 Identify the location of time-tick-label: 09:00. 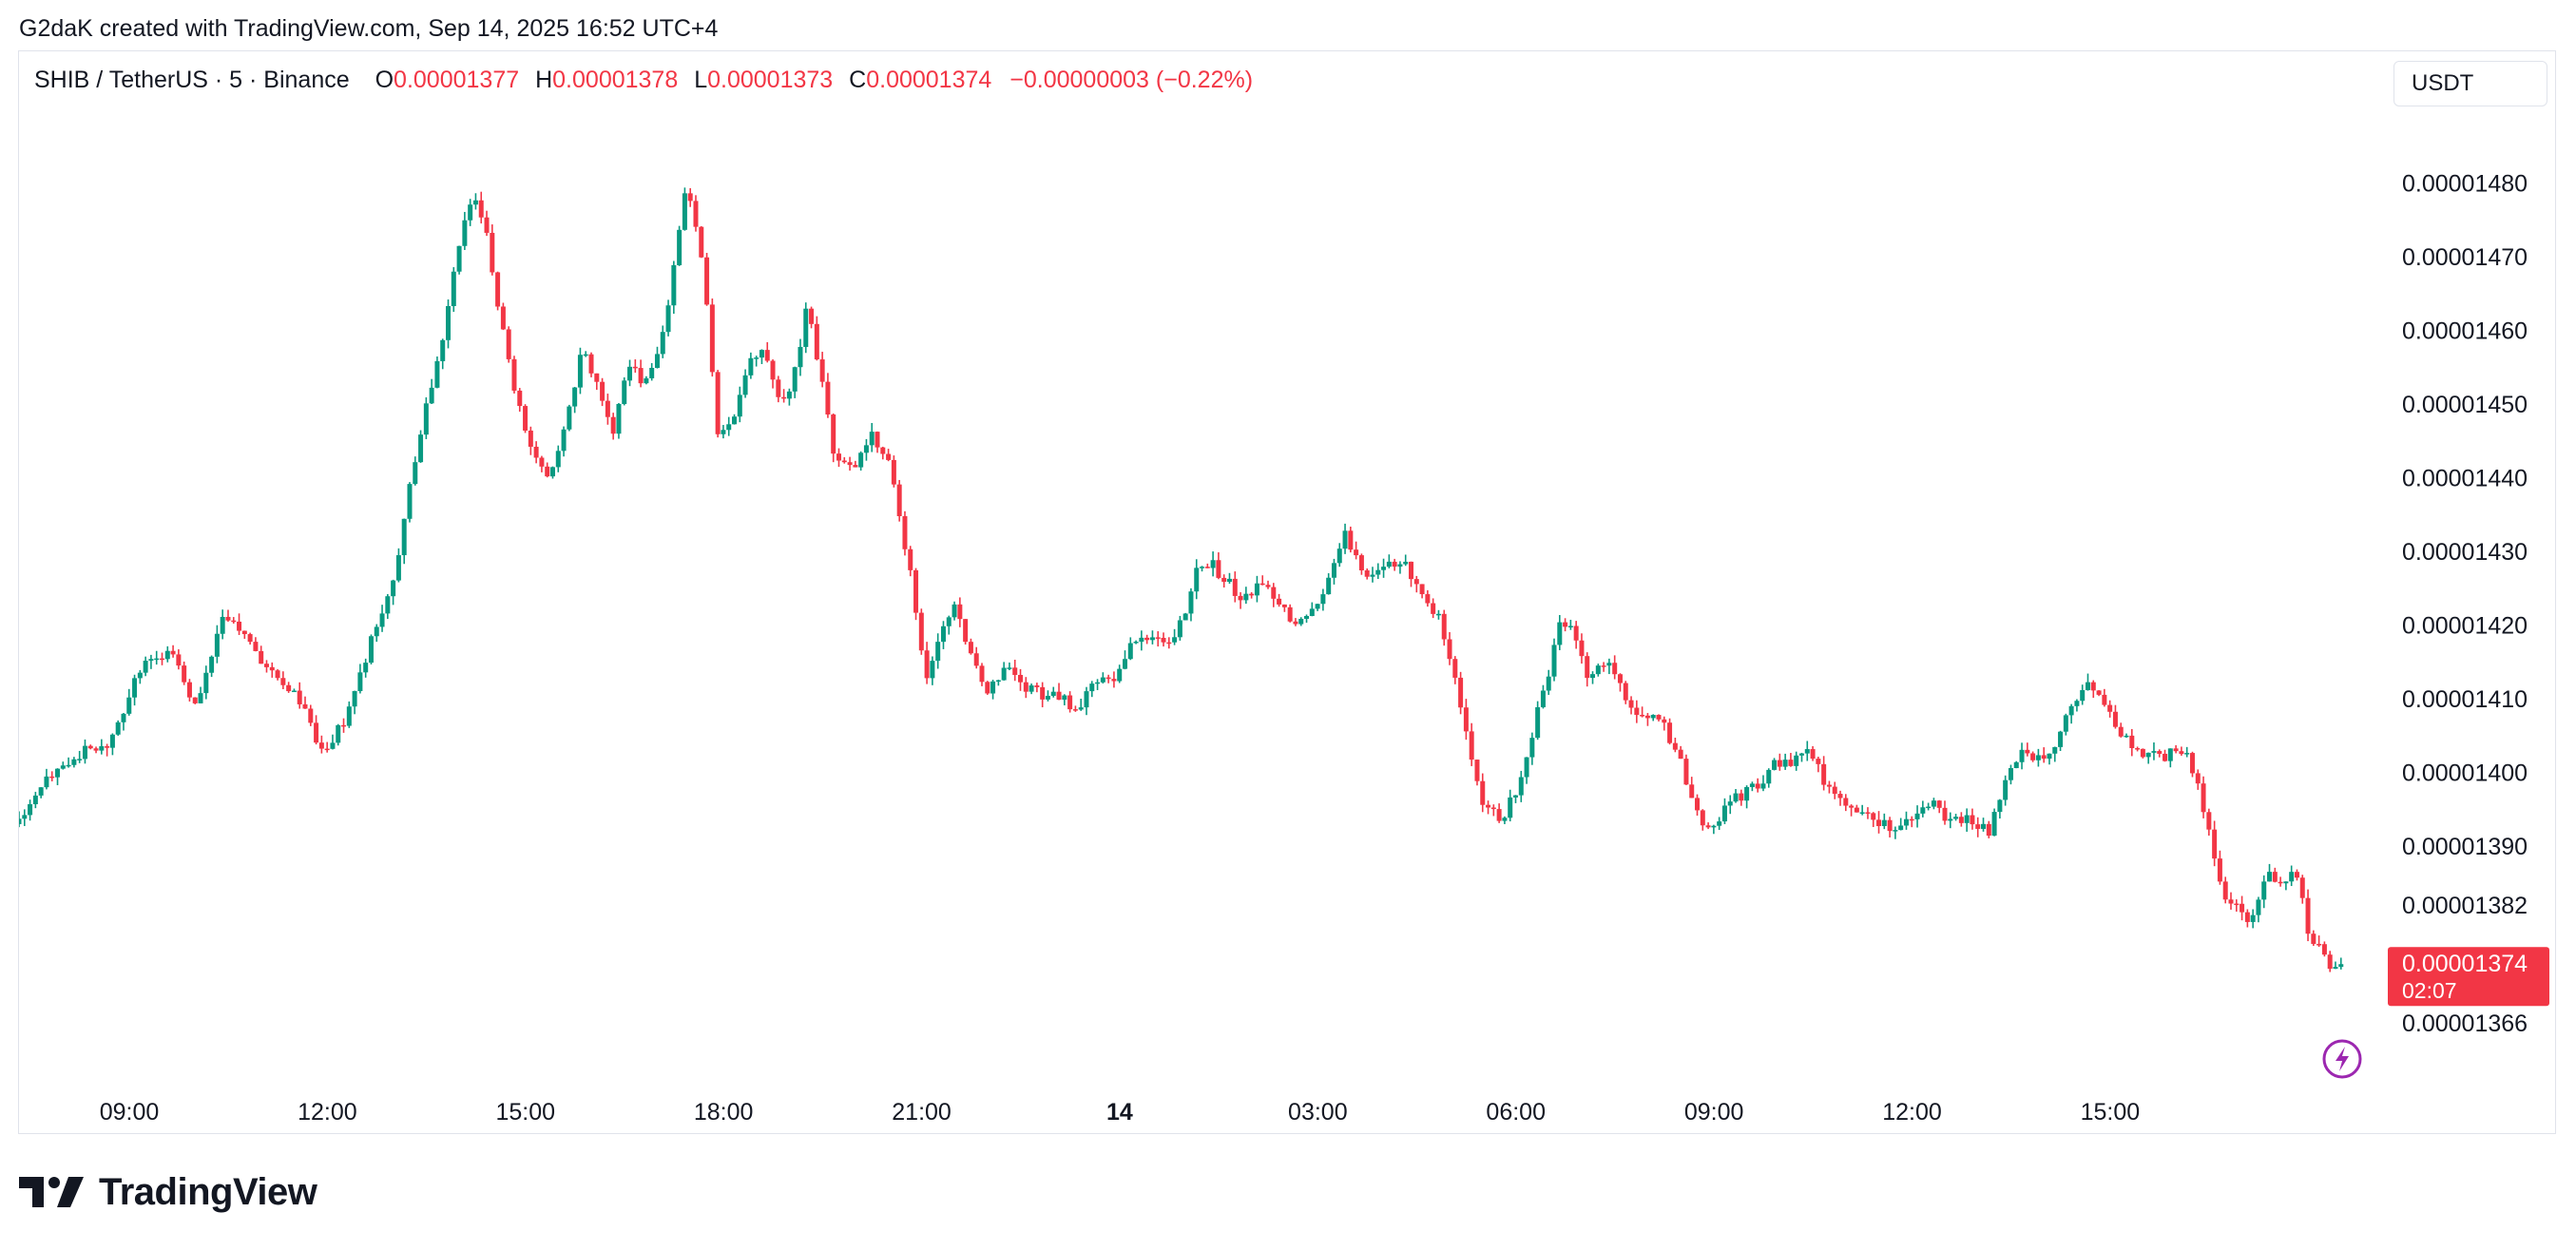
(130, 1112).